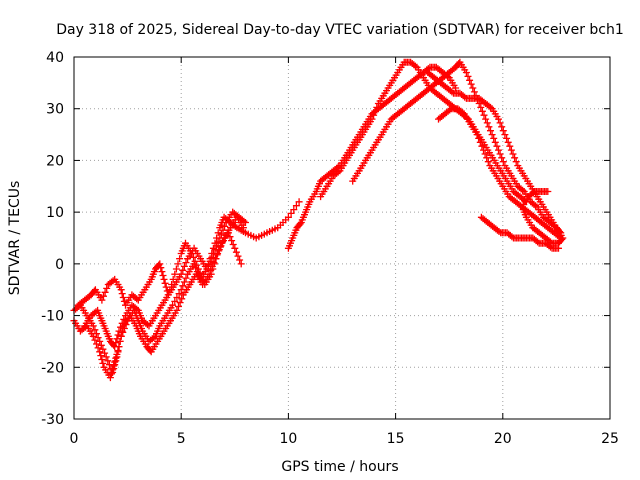 The width and height of the screenshot is (640, 480). What do you see at coordinates (55, 161) in the screenshot?
I see `y-tick-label: 20` at bounding box center [55, 161].